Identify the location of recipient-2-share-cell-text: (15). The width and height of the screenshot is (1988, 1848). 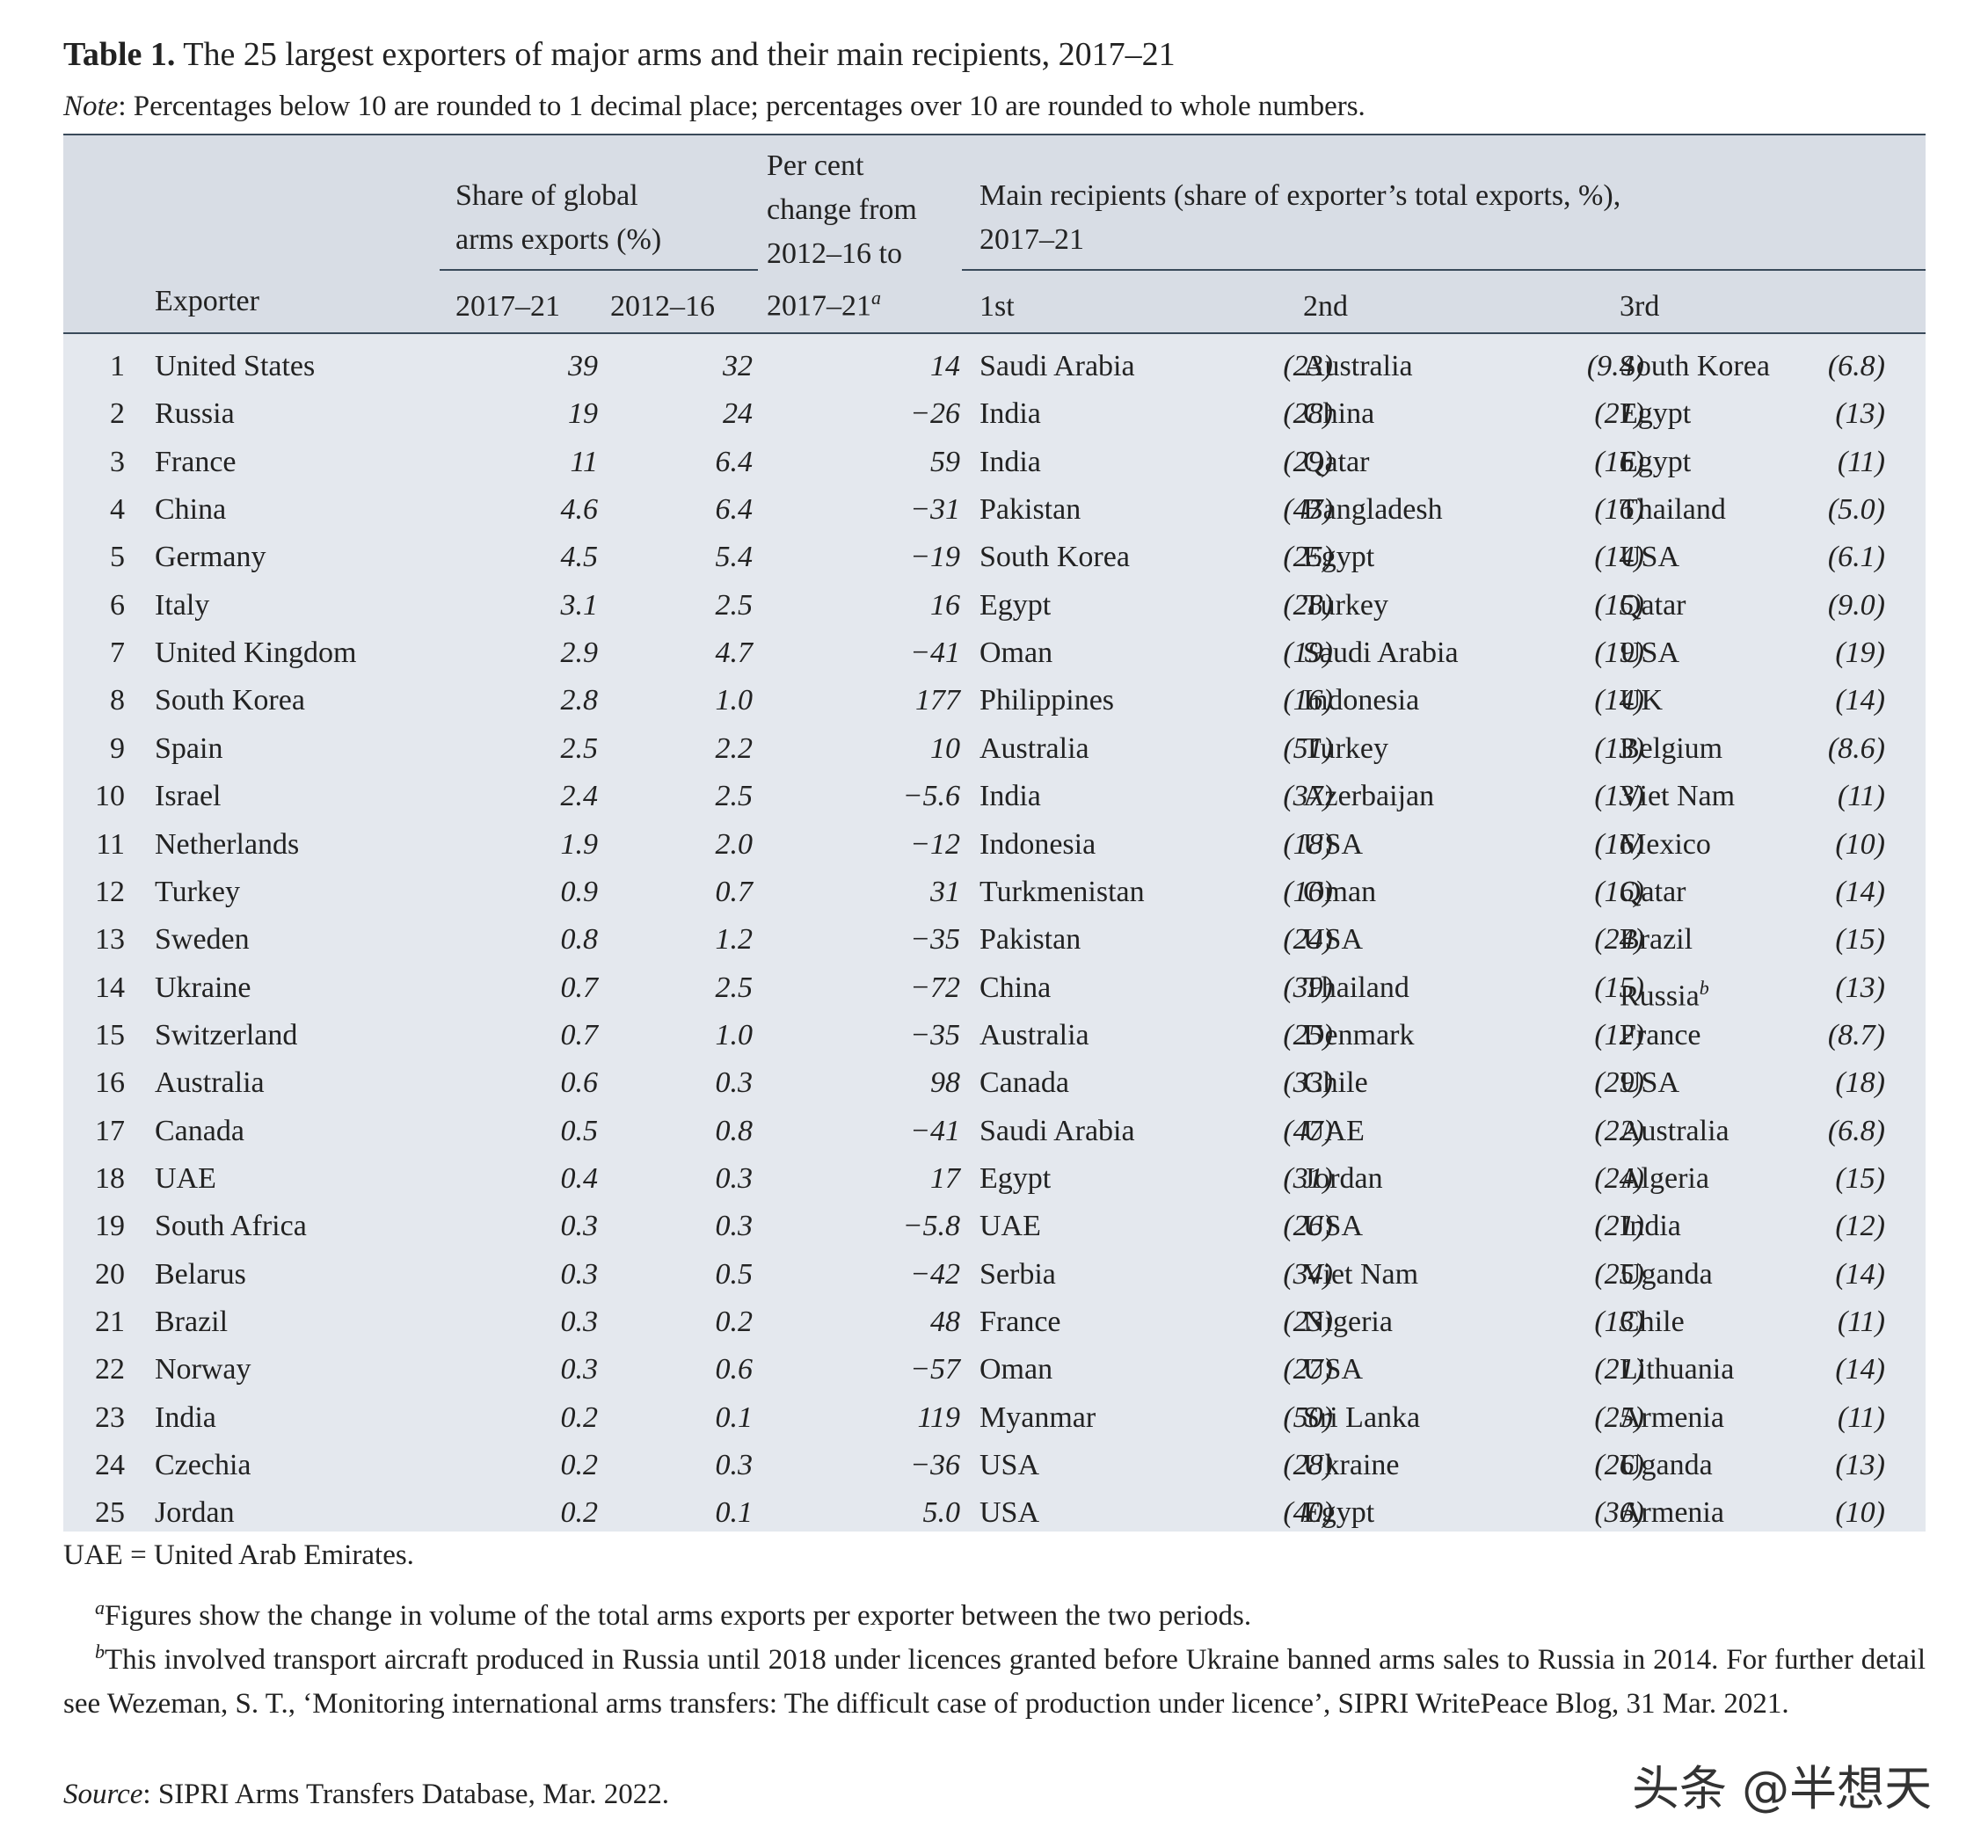
(1619, 605).